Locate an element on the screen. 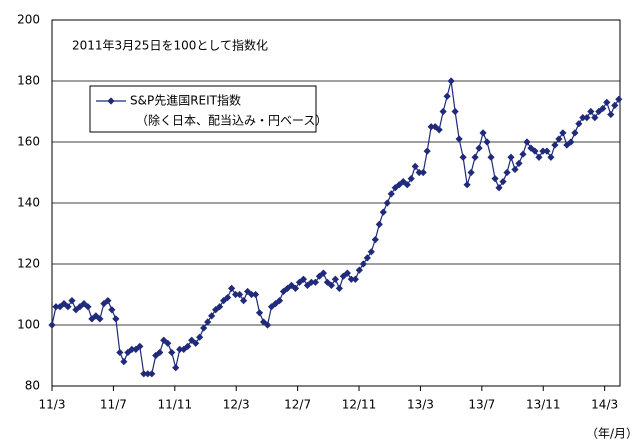 The height and width of the screenshot is (443, 642). x-tick-label: 14/3 is located at coordinates (604, 405).